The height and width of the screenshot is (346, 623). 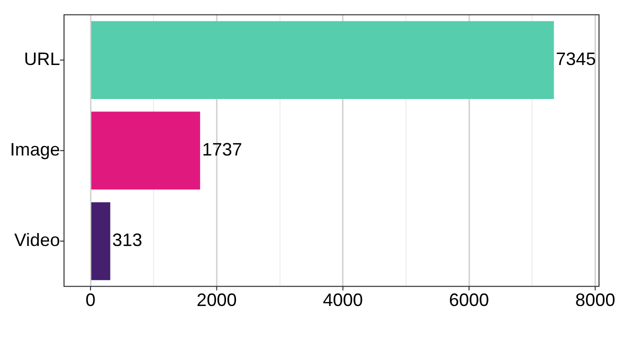 What do you see at coordinates (216, 300) in the screenshot?
I see `x-tick-label: 2000` at bounding box center [216, 300].